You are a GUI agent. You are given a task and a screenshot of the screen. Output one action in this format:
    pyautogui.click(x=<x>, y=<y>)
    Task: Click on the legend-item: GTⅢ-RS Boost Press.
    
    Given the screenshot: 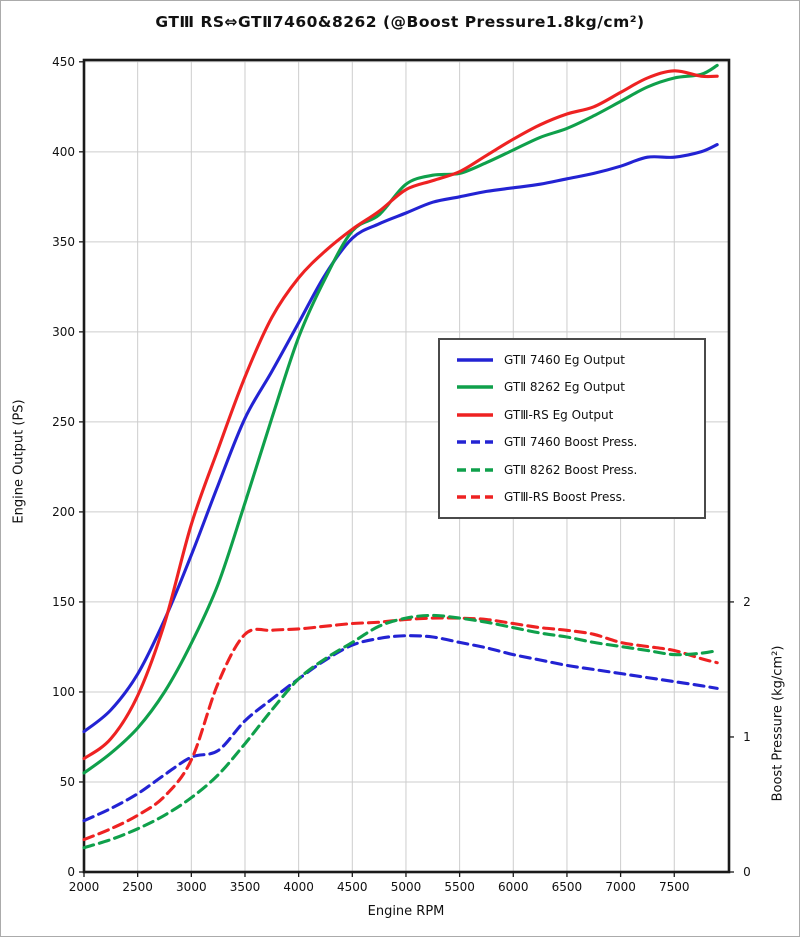 What is the action you would take?
    pyautogui.click(x=580, y=497)
    